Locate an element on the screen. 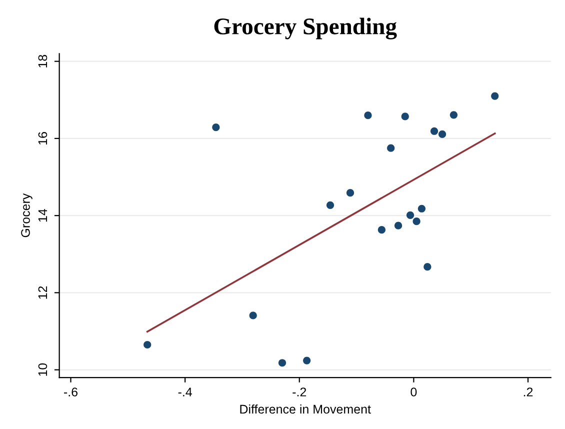  chart-title: Grocery Spending is located at coordinates (305, 29).